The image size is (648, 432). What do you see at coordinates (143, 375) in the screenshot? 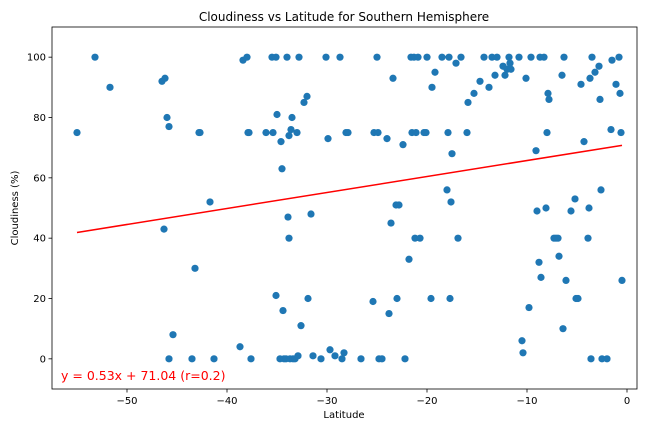
I see `regression-equation: y = 0.53x + 71.04 (r=0.2)` at bounding box center [143, 375].